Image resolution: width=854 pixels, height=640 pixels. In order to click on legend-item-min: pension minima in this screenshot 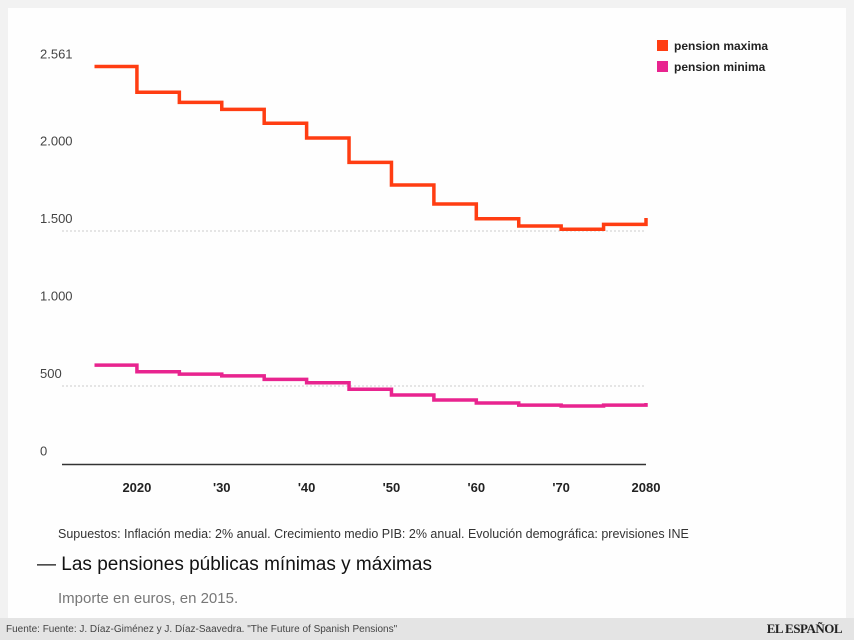, I will do `click(712, 66)`.